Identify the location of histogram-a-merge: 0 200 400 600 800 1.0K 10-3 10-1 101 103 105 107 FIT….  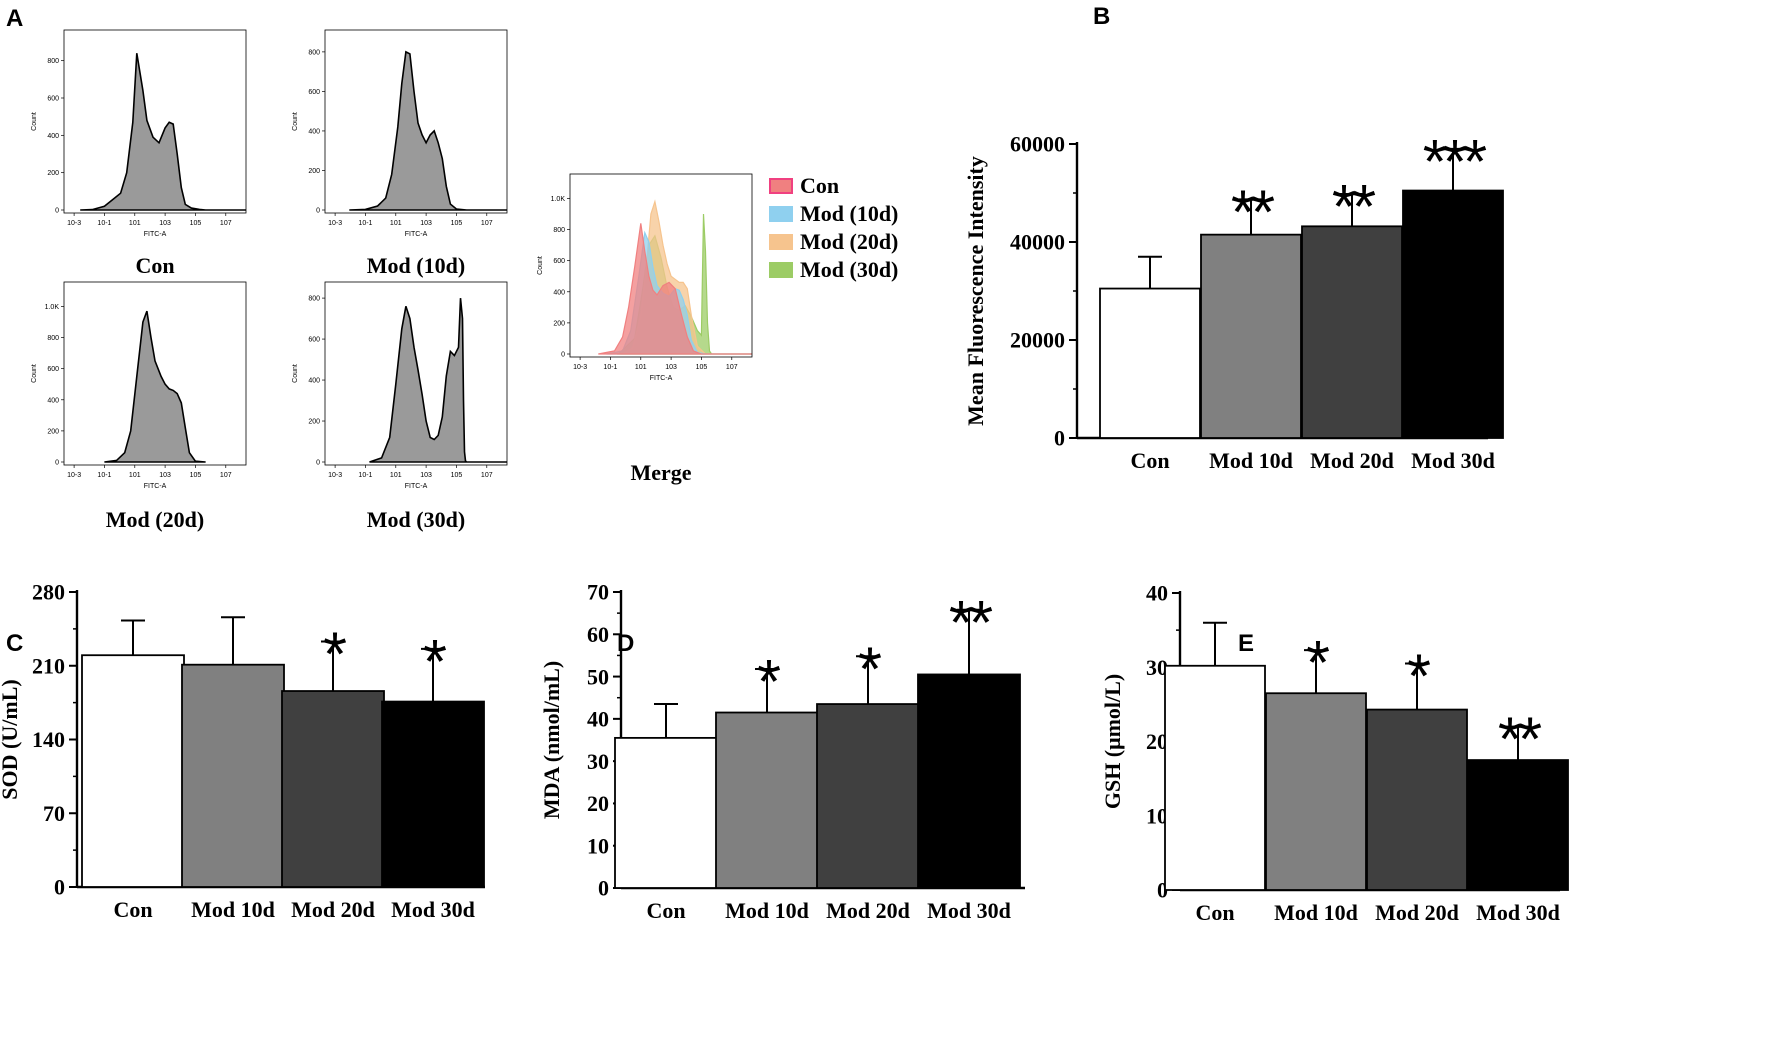
(645, 329).